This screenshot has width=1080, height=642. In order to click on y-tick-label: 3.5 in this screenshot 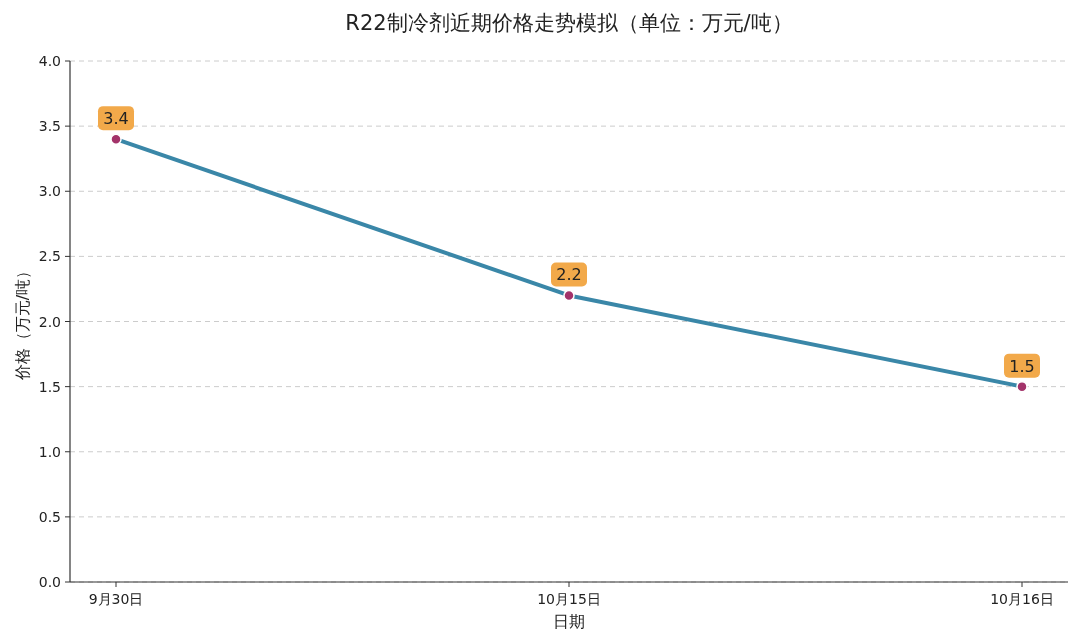, I will do `click(49, 126)`.